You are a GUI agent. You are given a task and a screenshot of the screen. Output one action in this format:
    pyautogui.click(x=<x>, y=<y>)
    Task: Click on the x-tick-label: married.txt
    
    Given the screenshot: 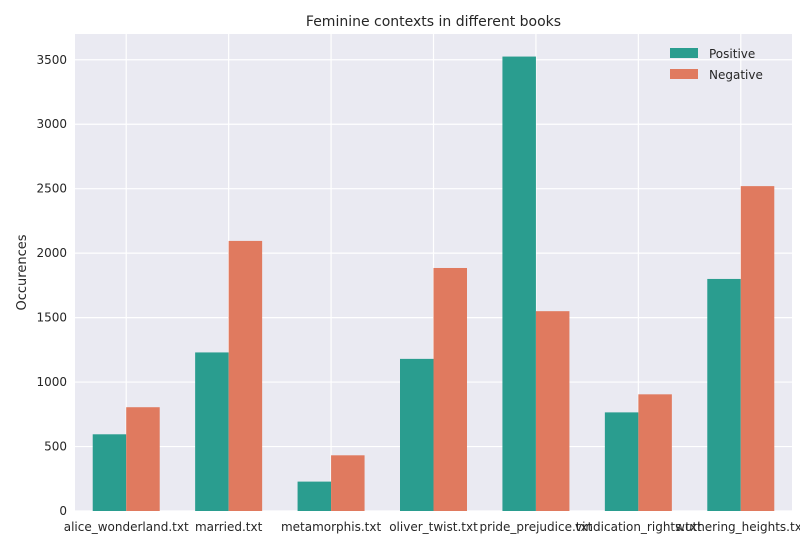 What is the action you would take?
    pyautogui.click(x=229, y=527)
    